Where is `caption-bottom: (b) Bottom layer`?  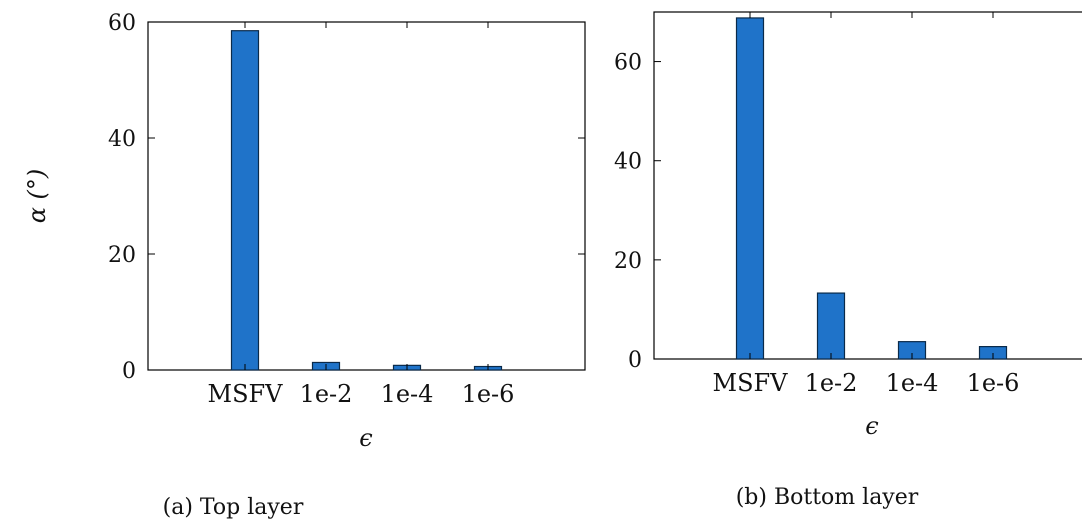 caption-bottom: (b) Bottom layer is located at coordinates (827, 497).